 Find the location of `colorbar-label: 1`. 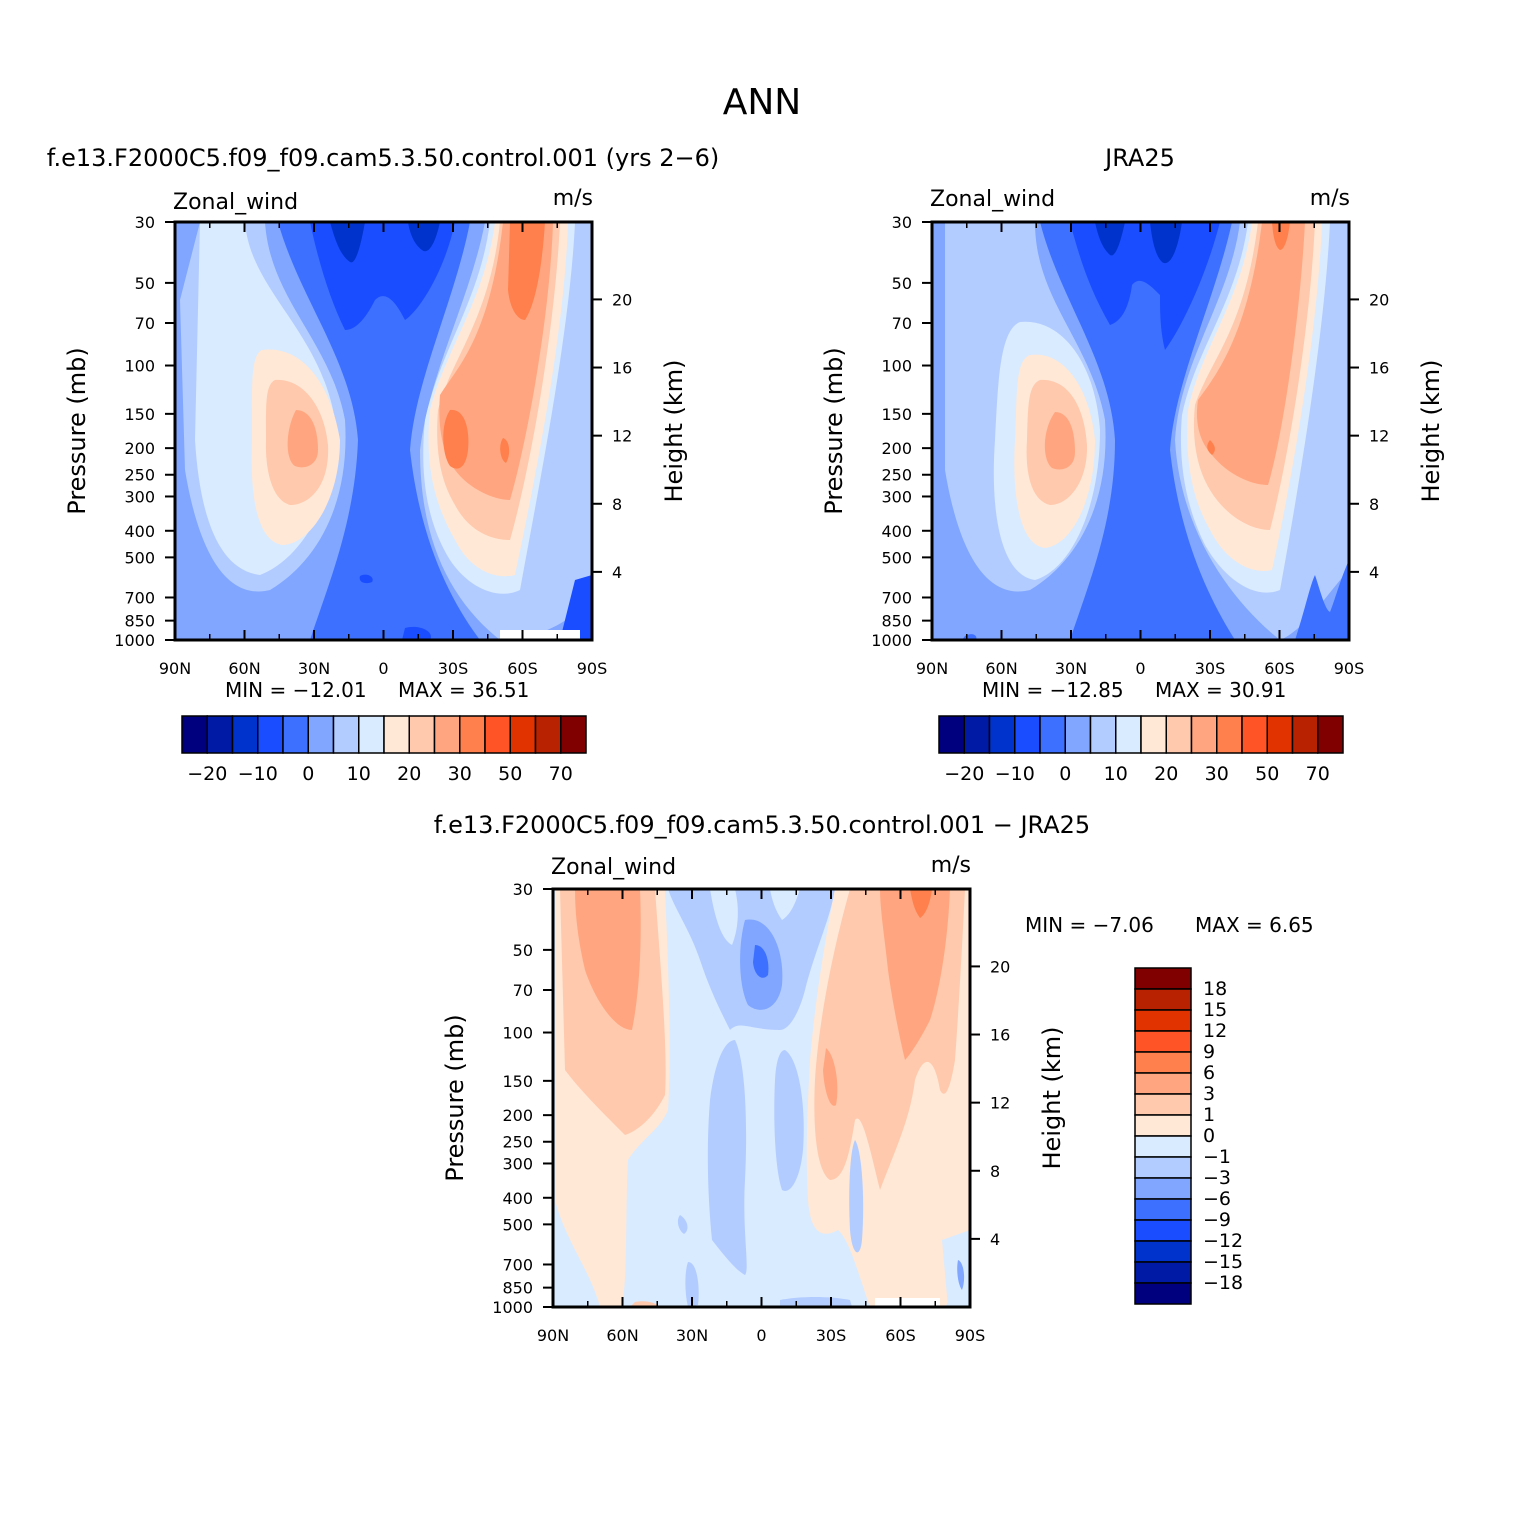

colorbar-label: 1 is located at coordinates (1209, 1115).